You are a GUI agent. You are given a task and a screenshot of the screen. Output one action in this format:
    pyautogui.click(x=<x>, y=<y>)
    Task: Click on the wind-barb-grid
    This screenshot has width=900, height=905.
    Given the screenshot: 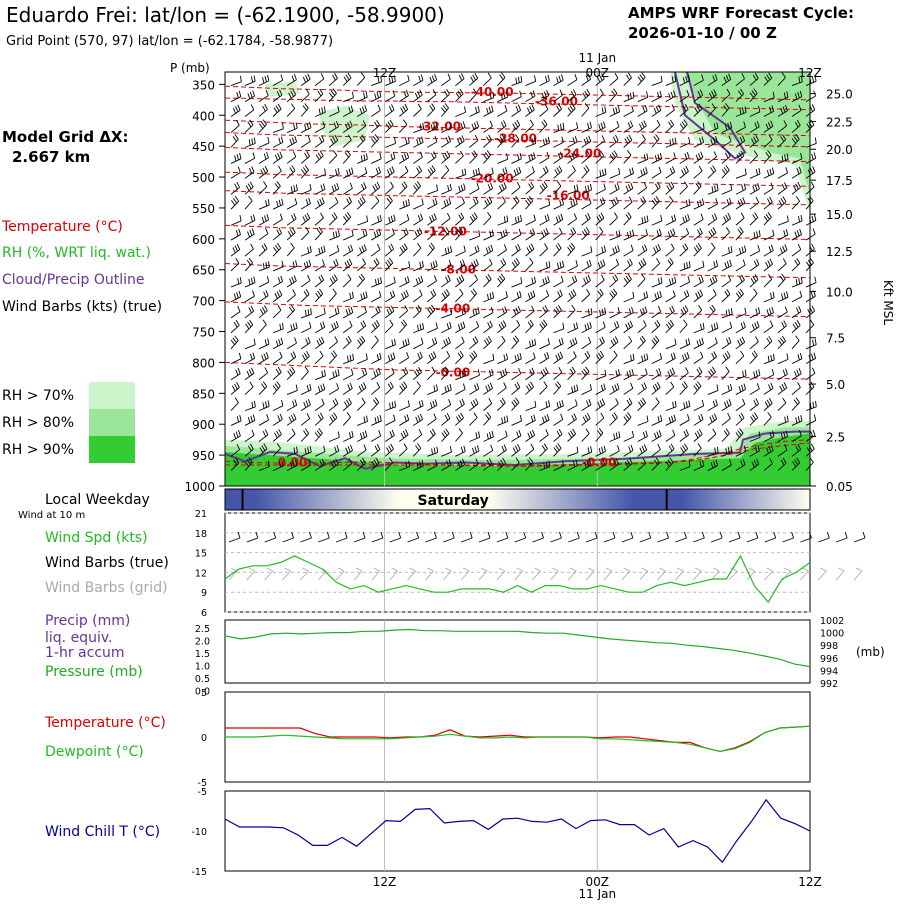 What is the action you would take?
    pyautogui.click(x=822, y=575)
    